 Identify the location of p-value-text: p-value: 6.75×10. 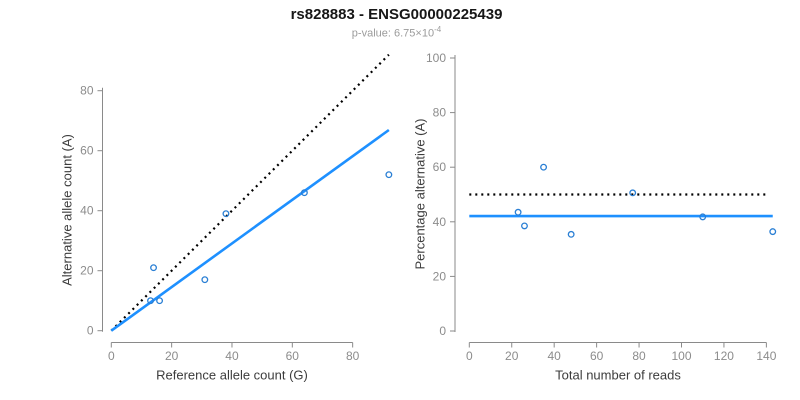
(393, 33).